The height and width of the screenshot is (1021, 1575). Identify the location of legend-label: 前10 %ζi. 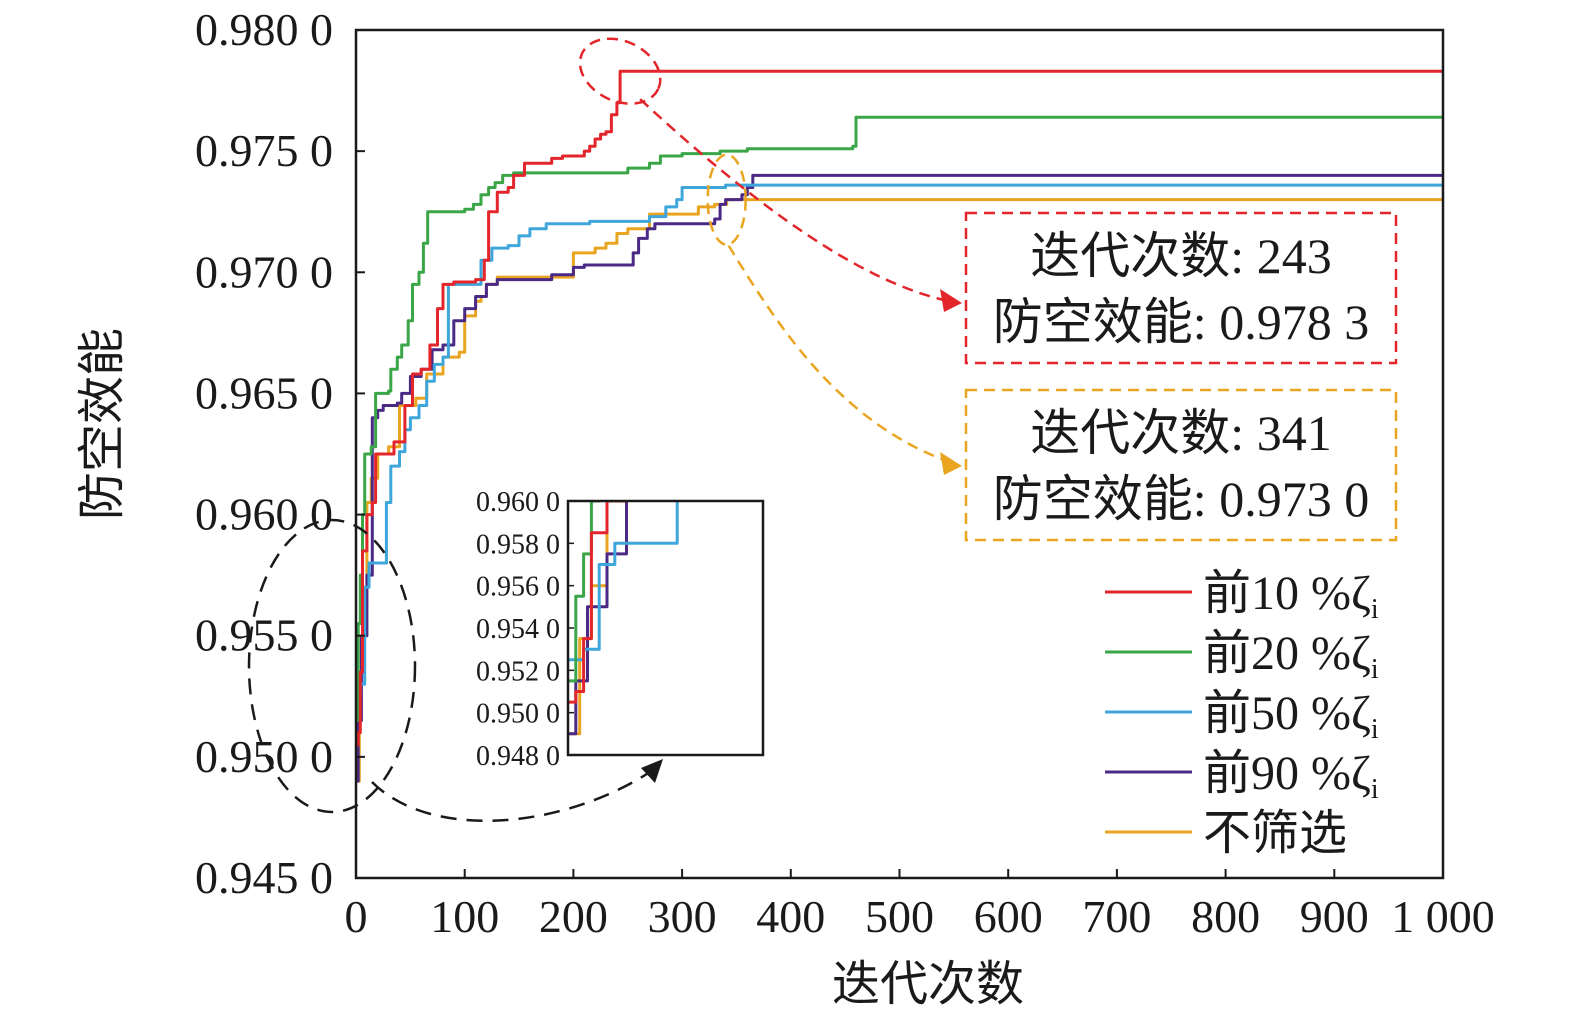
(1291, 596).